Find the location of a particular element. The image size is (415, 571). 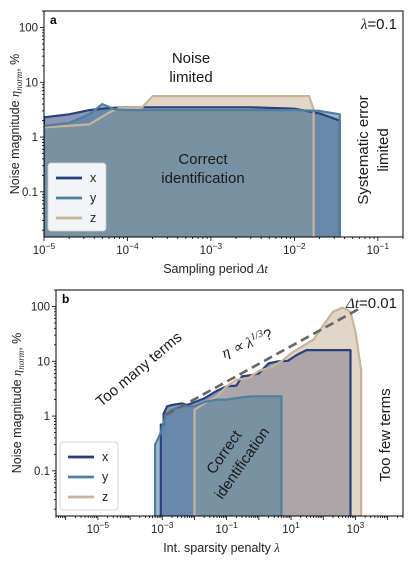

panel-label: b is located at coordinates (65, 299).